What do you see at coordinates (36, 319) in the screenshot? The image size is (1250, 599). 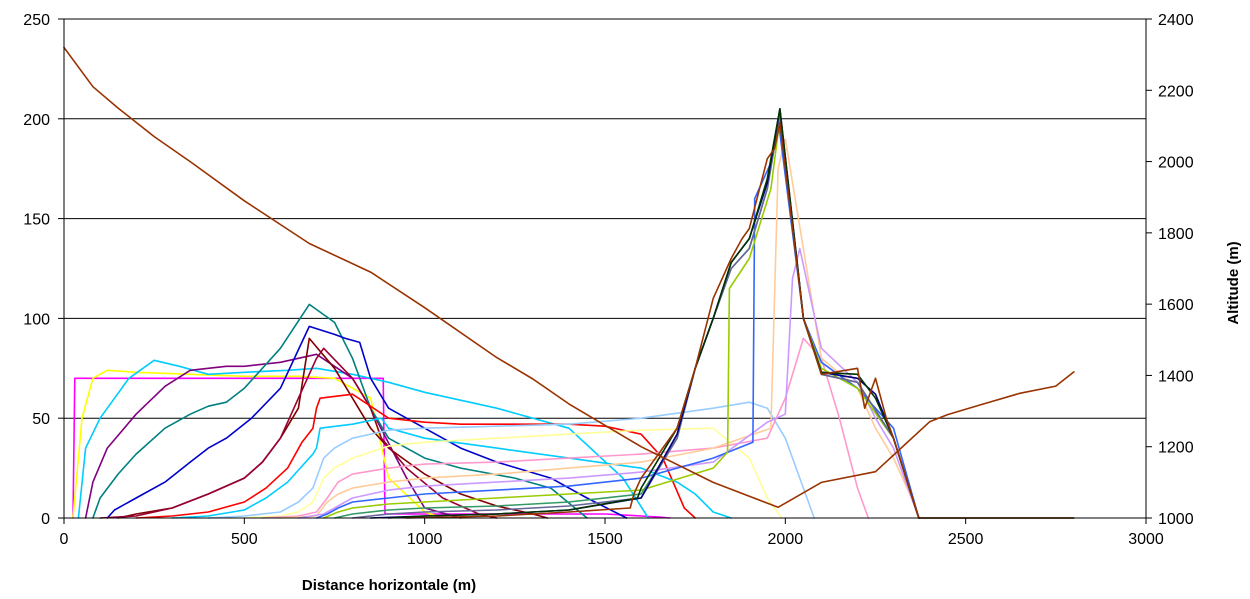 I see `y-left-tick-label-2: 100` at bounding box center [36, 319].